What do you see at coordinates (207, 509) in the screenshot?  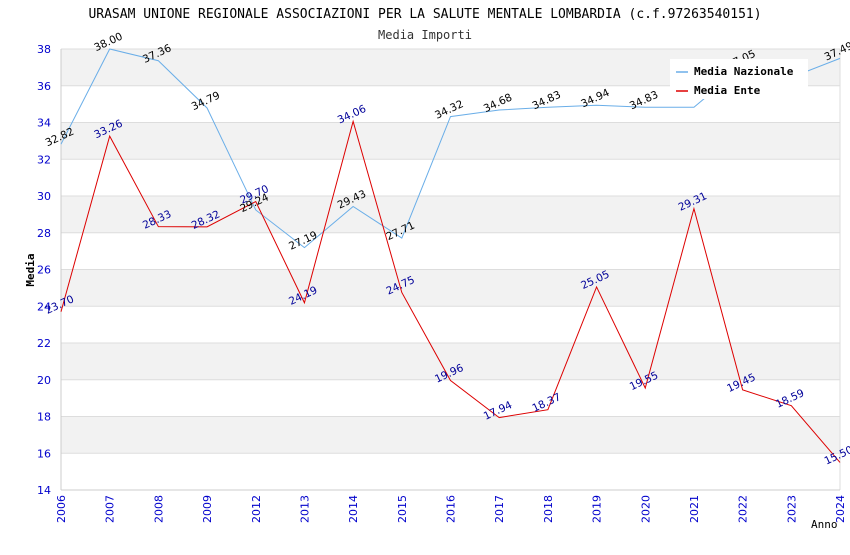 I see `x-tick-label: 2009` at bounding box center [207, 509].